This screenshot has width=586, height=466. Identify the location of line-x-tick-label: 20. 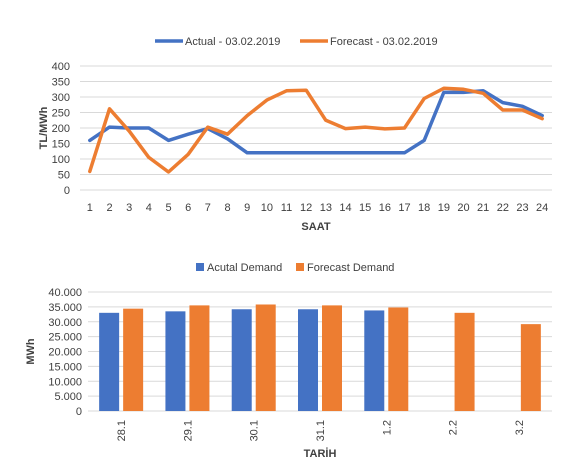
(463, 208).